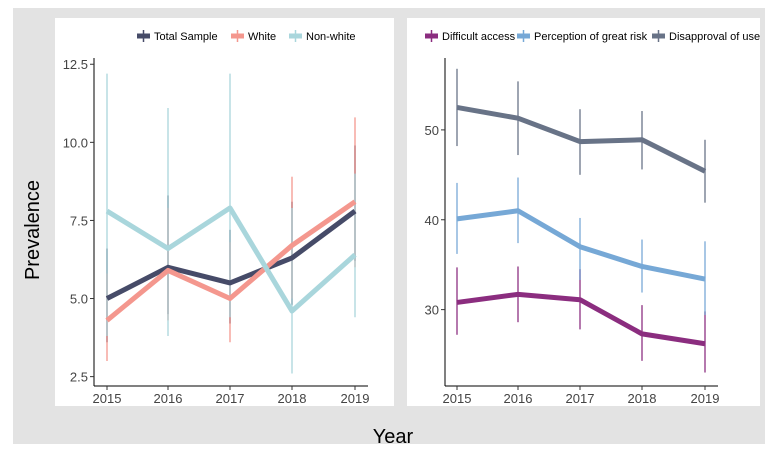  What do you see at coordinates (186, 37) in the screenshot?
I see `legend-label: Total Sample` at bounding box center [186, 37].